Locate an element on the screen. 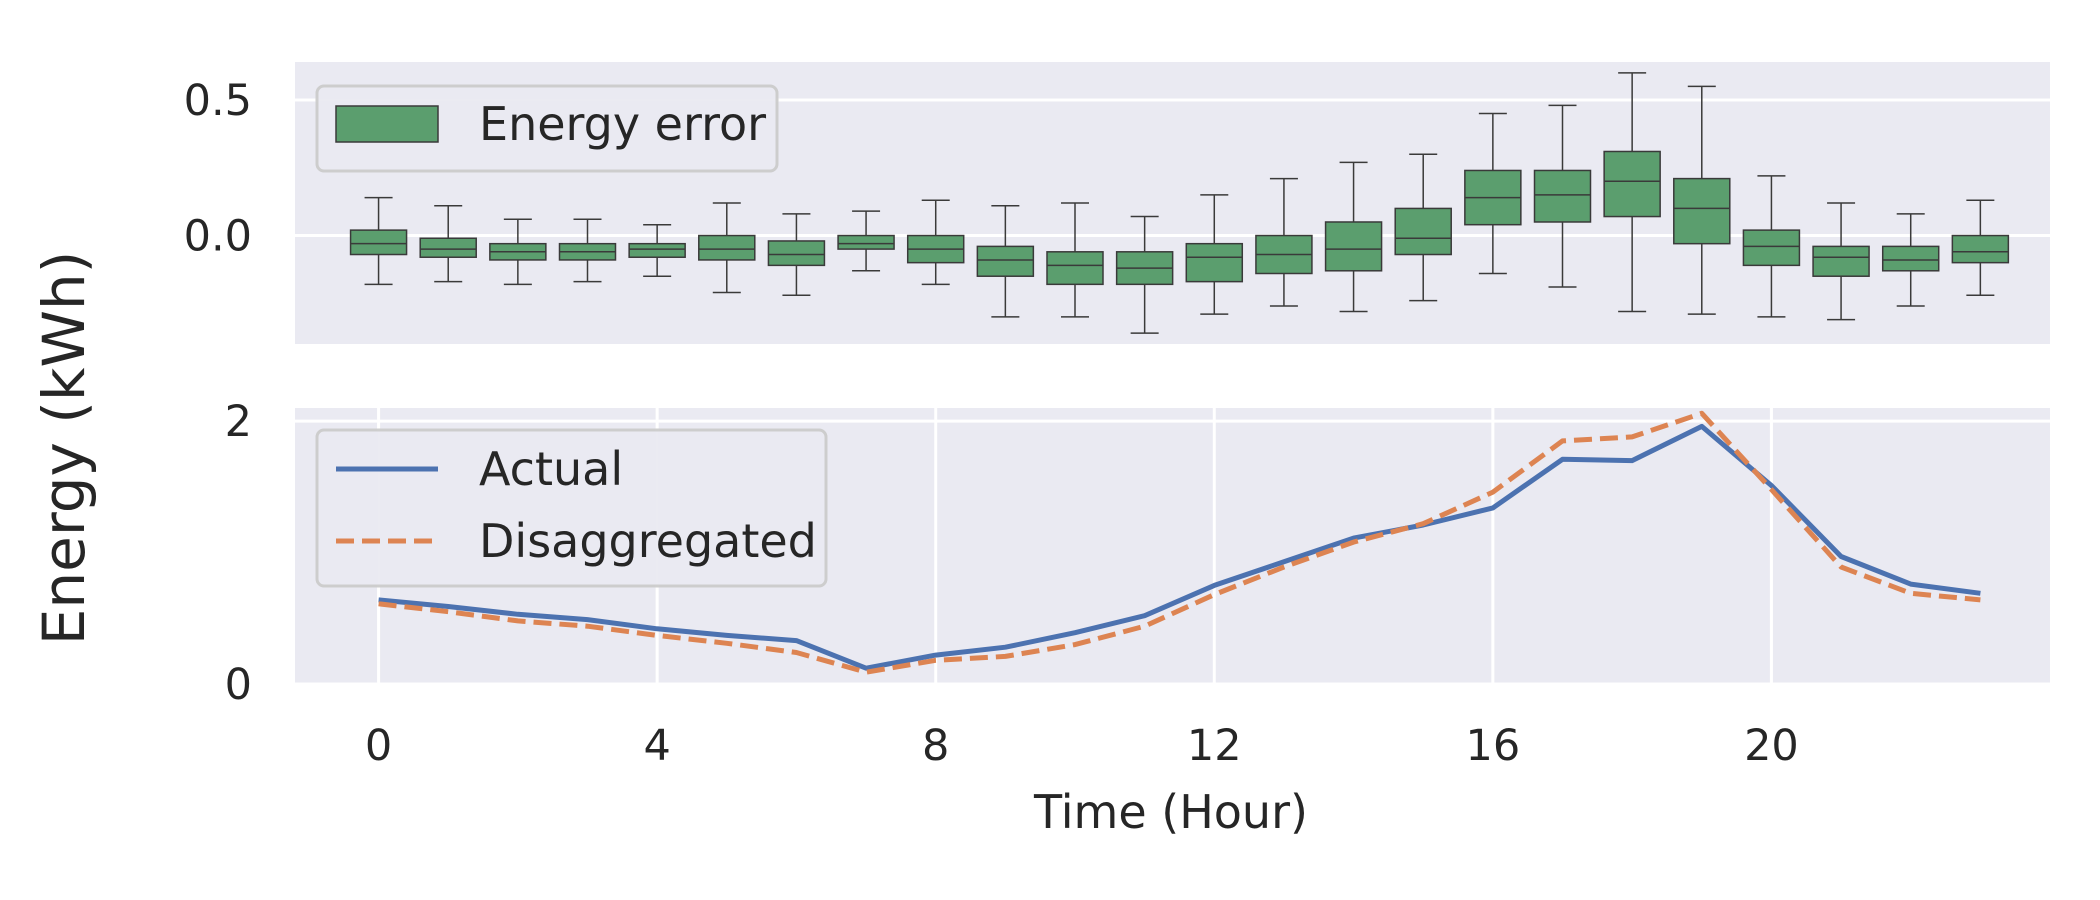 This screenshot has width=2100, height=900. energy-legend-frame is located at coordinates (571, 508).